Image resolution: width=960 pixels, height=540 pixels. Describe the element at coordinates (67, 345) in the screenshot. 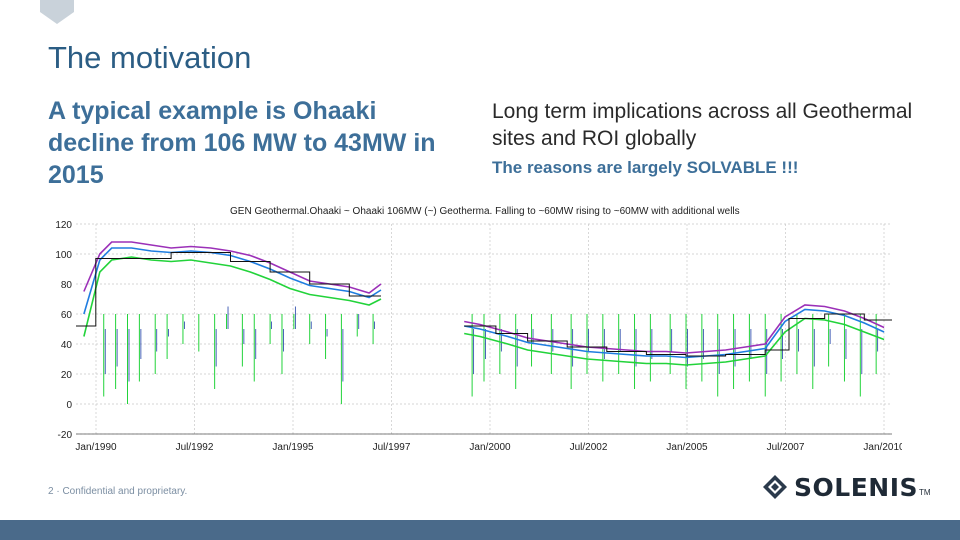

I see `y-tick-label: 40` at that location.